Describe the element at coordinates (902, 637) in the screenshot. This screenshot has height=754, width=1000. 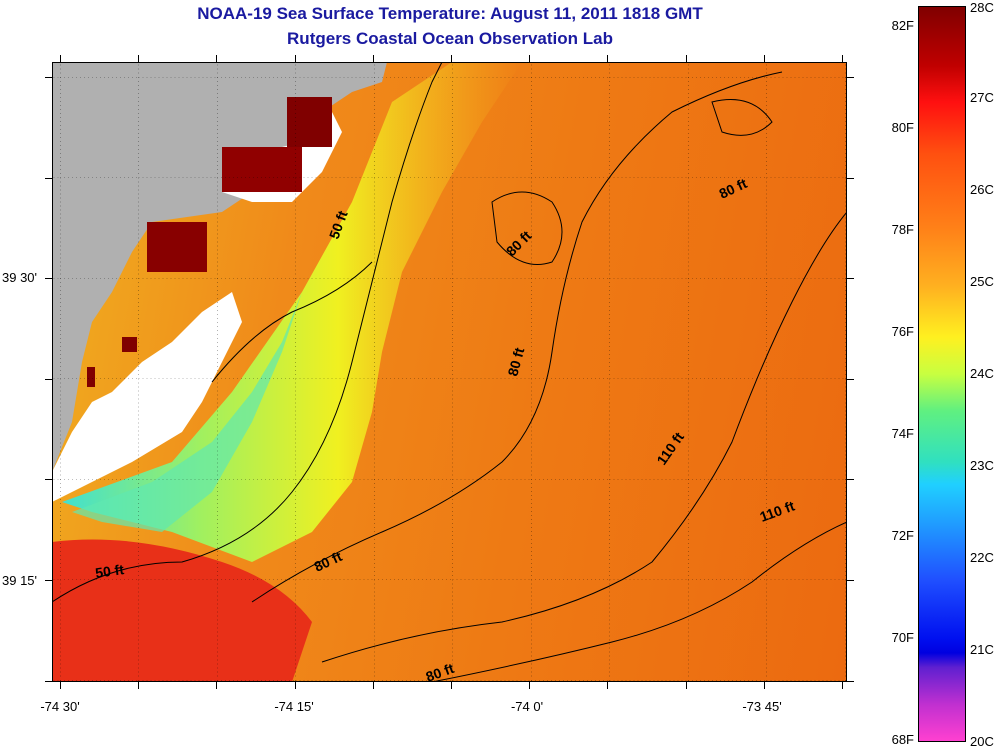
I see `colorbar-label-f: 70F` at that location.